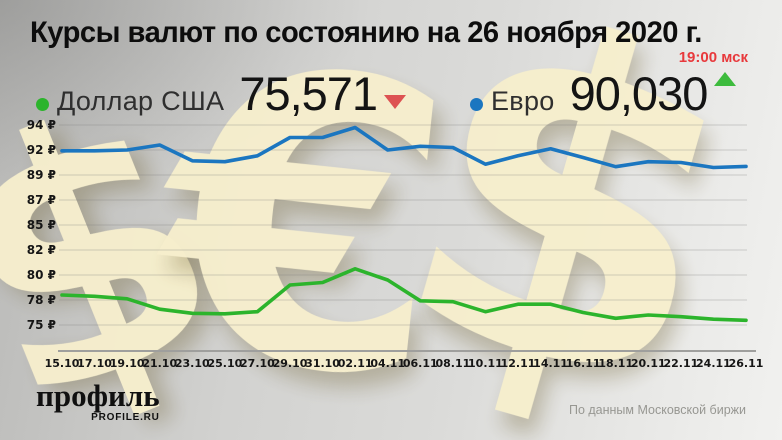 This screenshot has height=440, width=782. Describe the element at coordinates (615, 363) in the screenshot. I see `x-tick-label: 18.11` at that location.